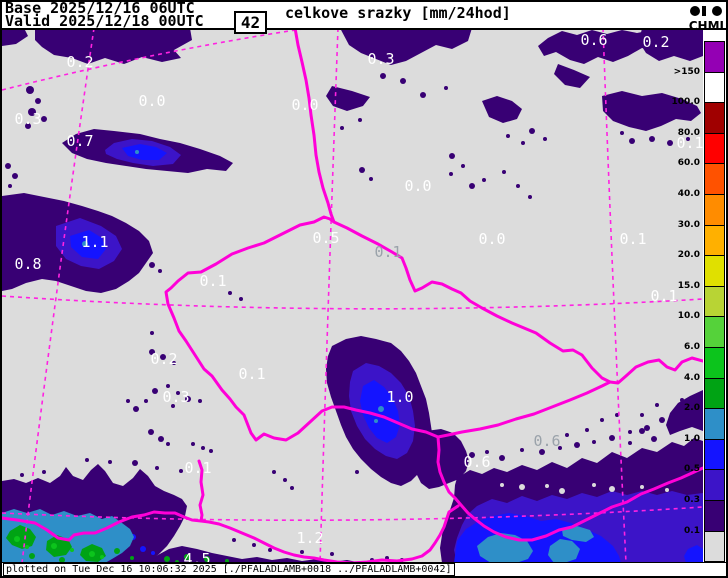 This screenshot has height=578, width=728. Describe the element at coordinates (95, 242) in the screenshot. I see `map-value-label: 1.1` at that location.